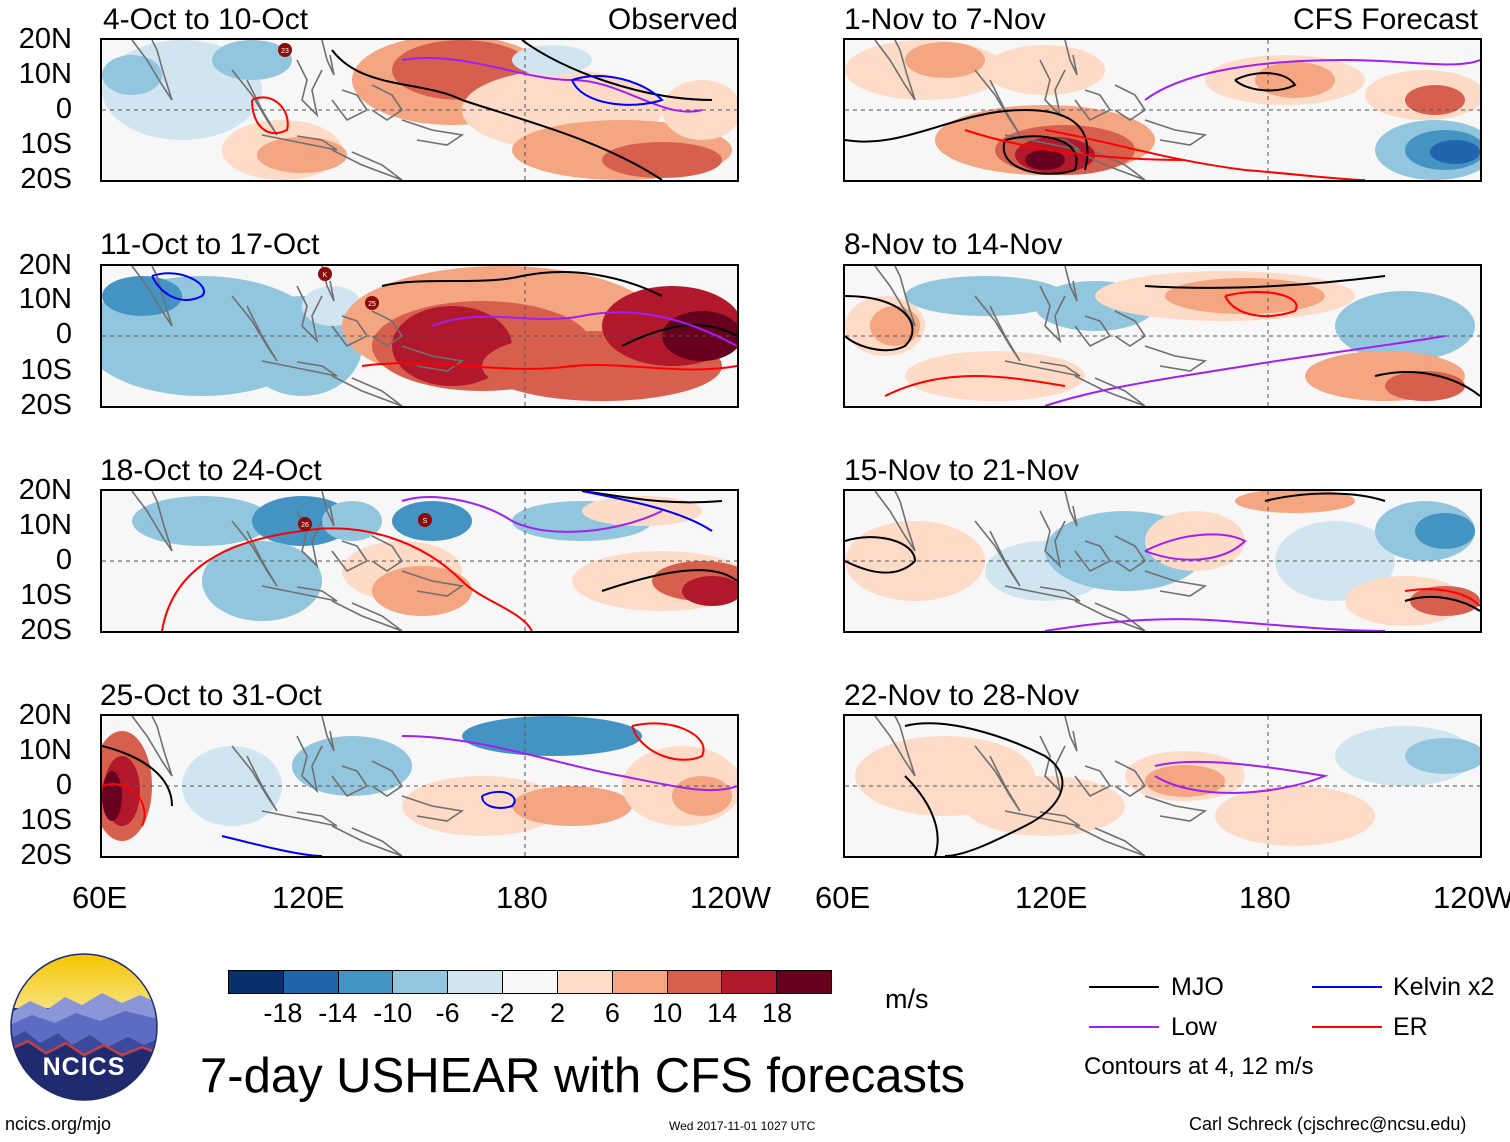 This screenshot has width=1510, height=1142. What do you see at coordinates (953, 244) in the screenshot?
I see `panel-title-fcst-2: 8-Nov to 14-Nov` at bounding box center [953, 244].